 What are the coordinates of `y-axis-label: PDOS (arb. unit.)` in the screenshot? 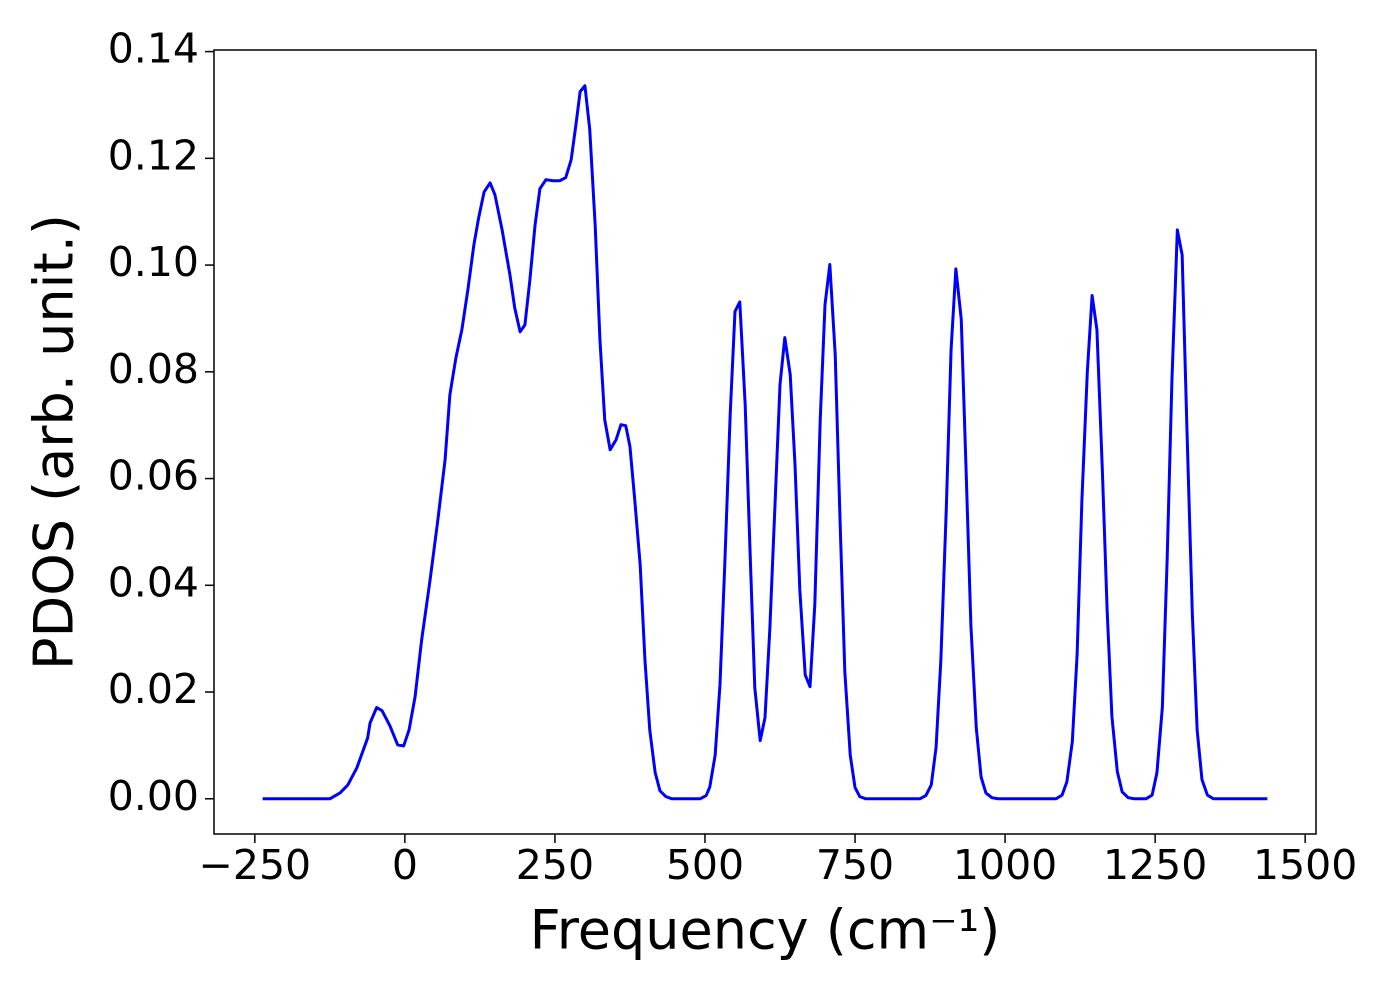 It's located at (54, 442).